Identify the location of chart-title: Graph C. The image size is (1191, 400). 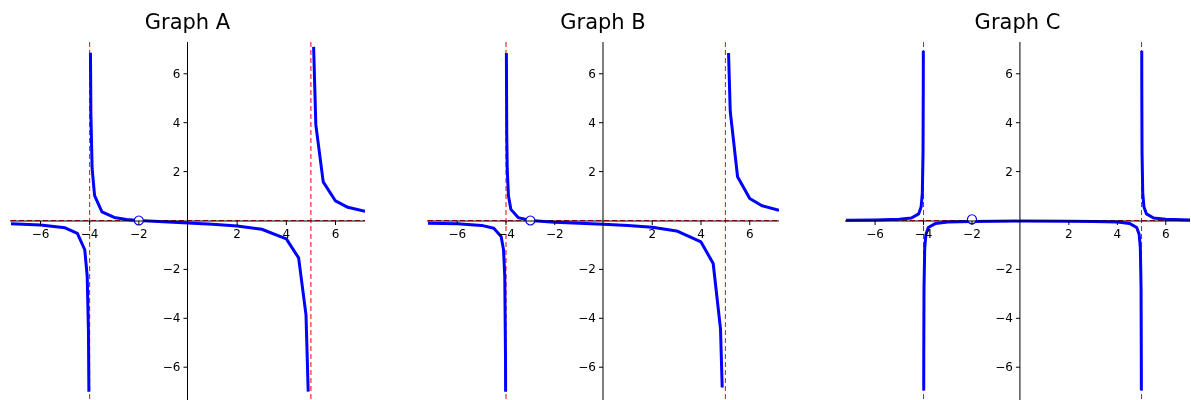
(1017, 22).